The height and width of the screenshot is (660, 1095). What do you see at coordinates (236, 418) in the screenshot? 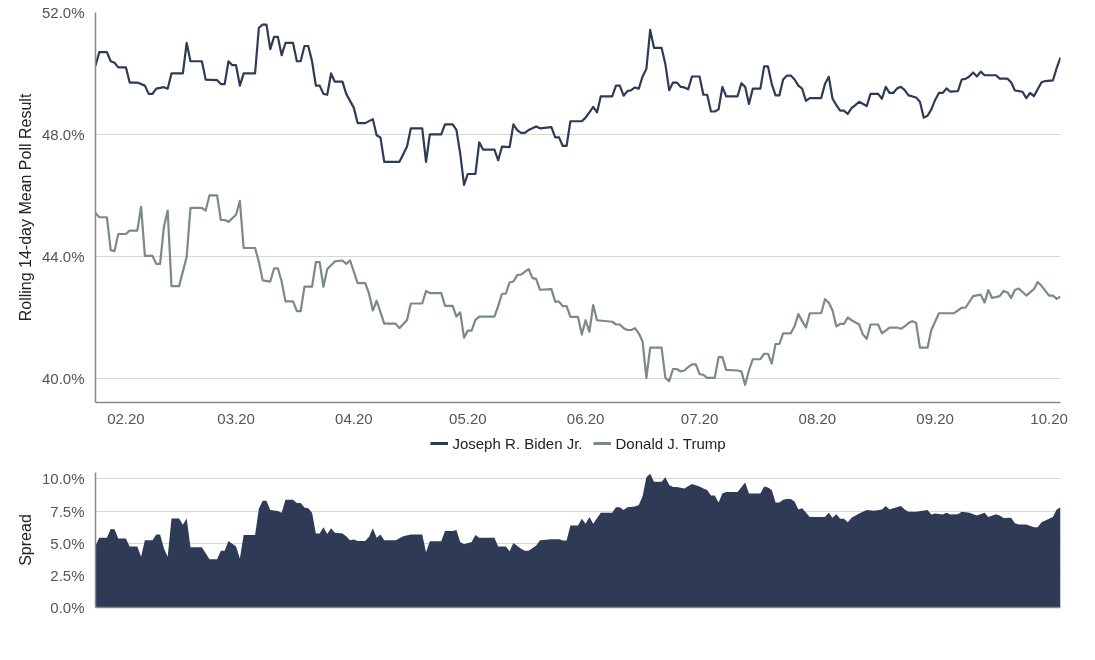
I see `x-tick-label: 03.20` at bounding box center [236, 418].